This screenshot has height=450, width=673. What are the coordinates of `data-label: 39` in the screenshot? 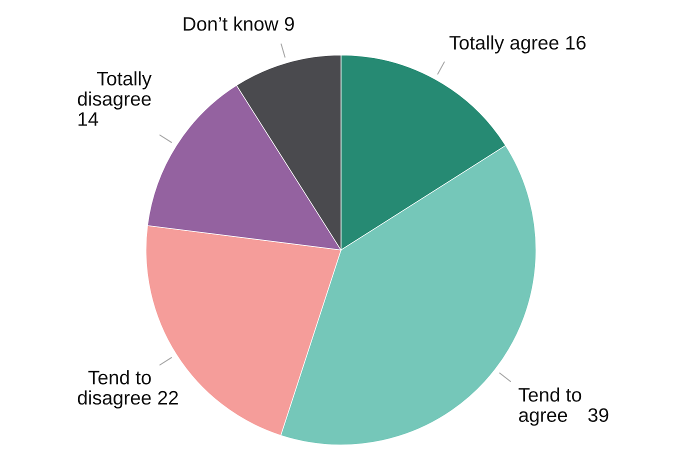 It's located at (598, 415).